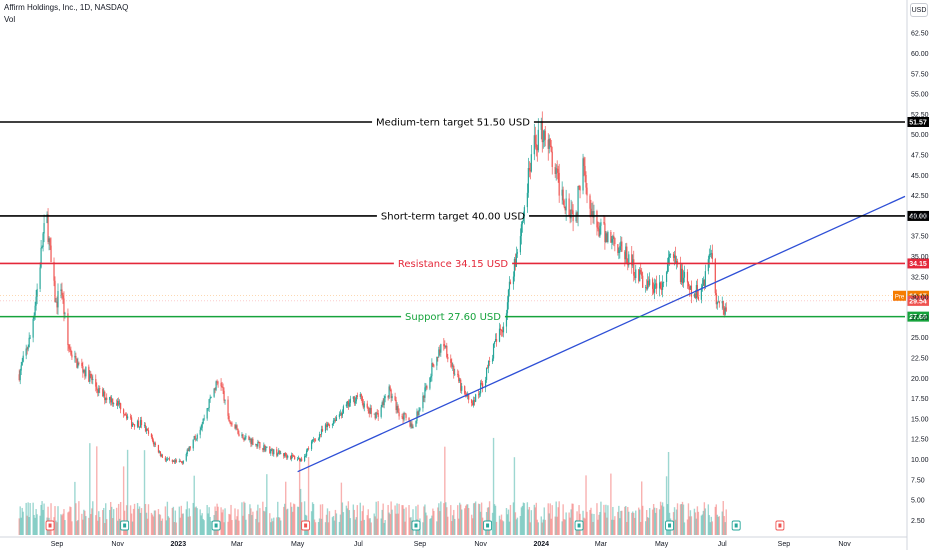 This screenshot has height=550, width=932. I want to click on volume-indicator-label: Vol, so click(10, 19).